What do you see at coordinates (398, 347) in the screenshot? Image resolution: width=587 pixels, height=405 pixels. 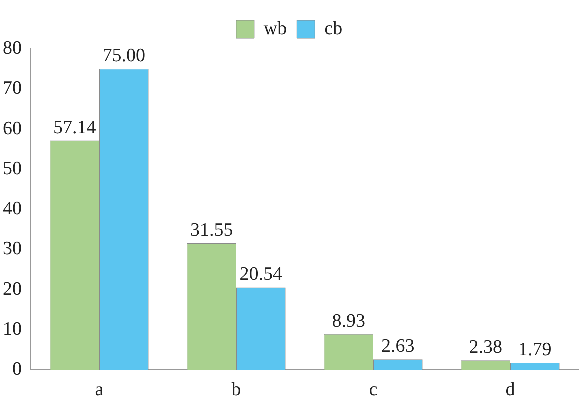 I see `text: 2.63` at bounding box center [398, 347].